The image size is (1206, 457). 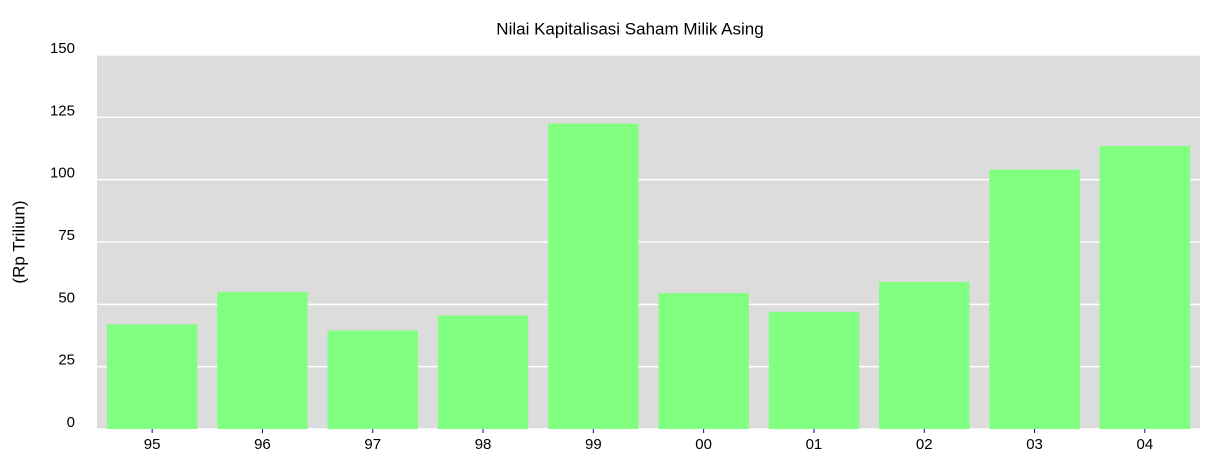 I want to click on y-tick-label: 125, so click(x=62, y=110).